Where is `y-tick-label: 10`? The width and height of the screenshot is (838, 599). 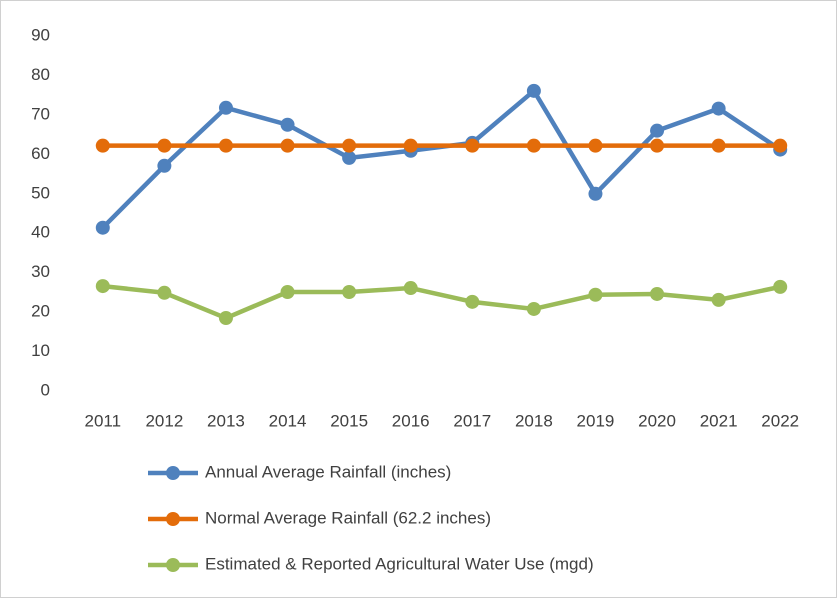
y-tick-label: 10 is located at coordinates (40, 350).